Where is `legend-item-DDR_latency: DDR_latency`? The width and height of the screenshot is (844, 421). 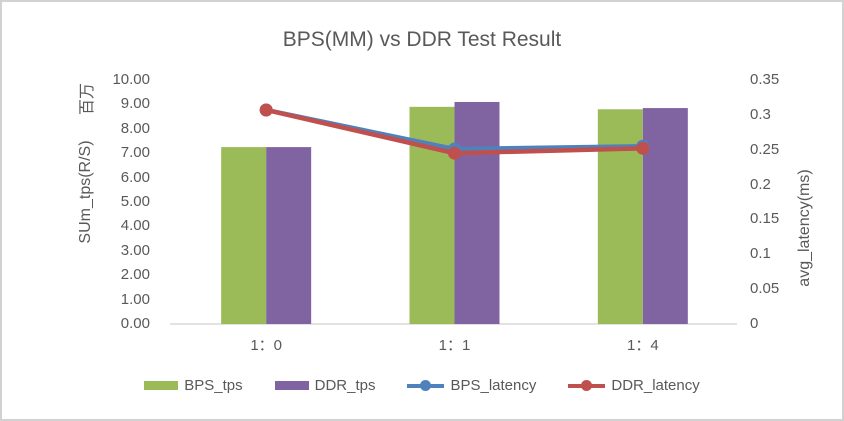 legend-item-DDR_latency: DDR_latency is located at coordinates (634, 385).